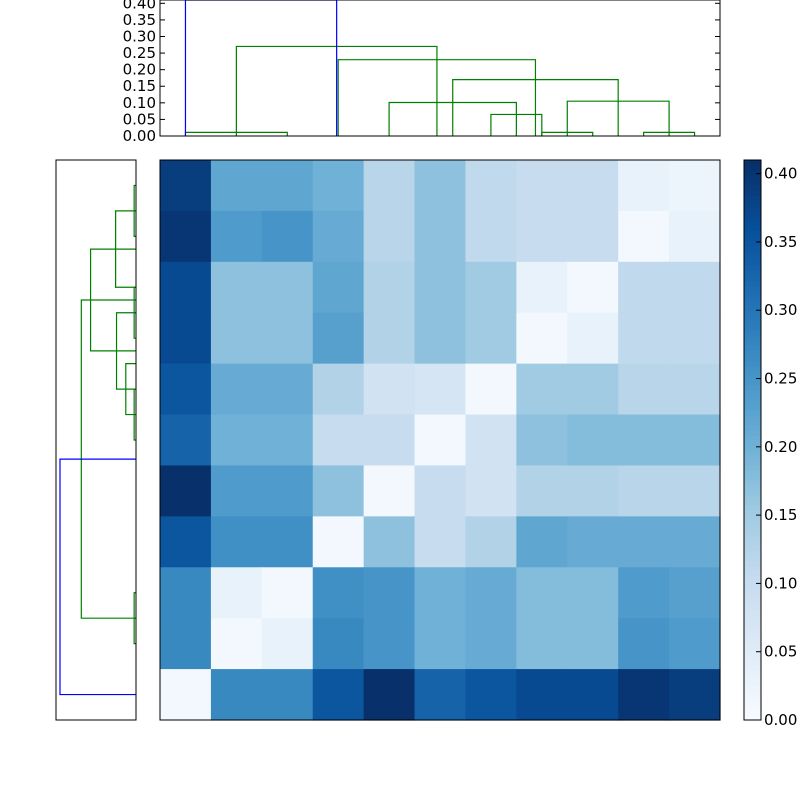 The height and width of the screenshot is (800, 800). What do you see at coordinates (780, 379) in the screenshot?
I see `colorbar-tick-label: 0.25` at bounding box center [780, 379].